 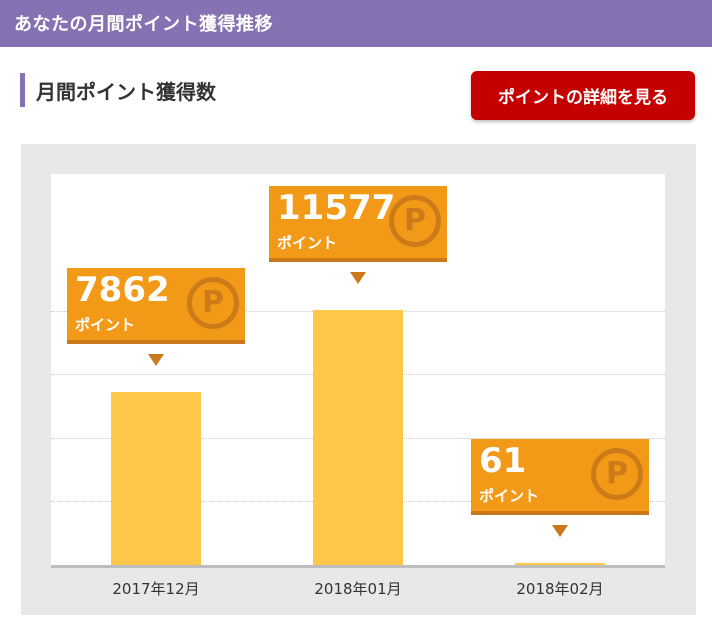 I want to click on point-details-button: ポイントの詳細を見る, so click(x=583, y=95).